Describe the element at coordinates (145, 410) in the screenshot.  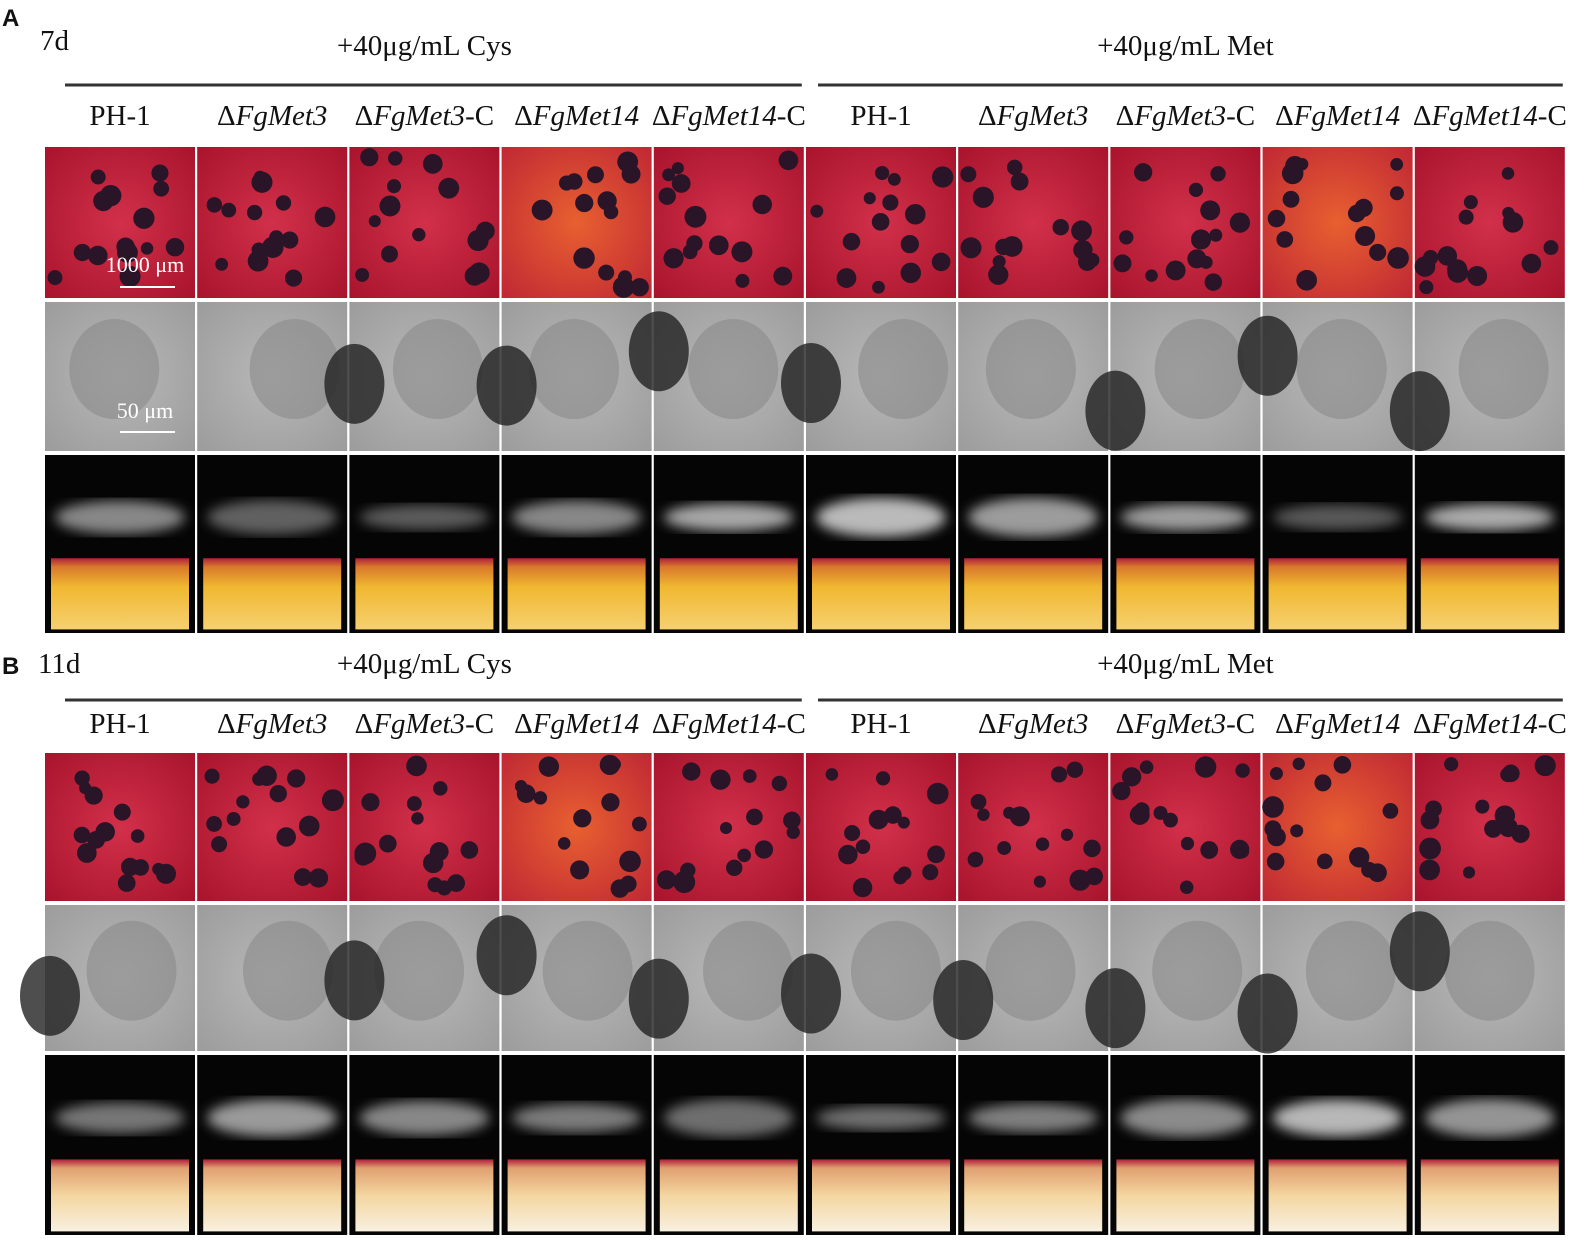
I see `scale-bar-label: 50 μm` at that location.